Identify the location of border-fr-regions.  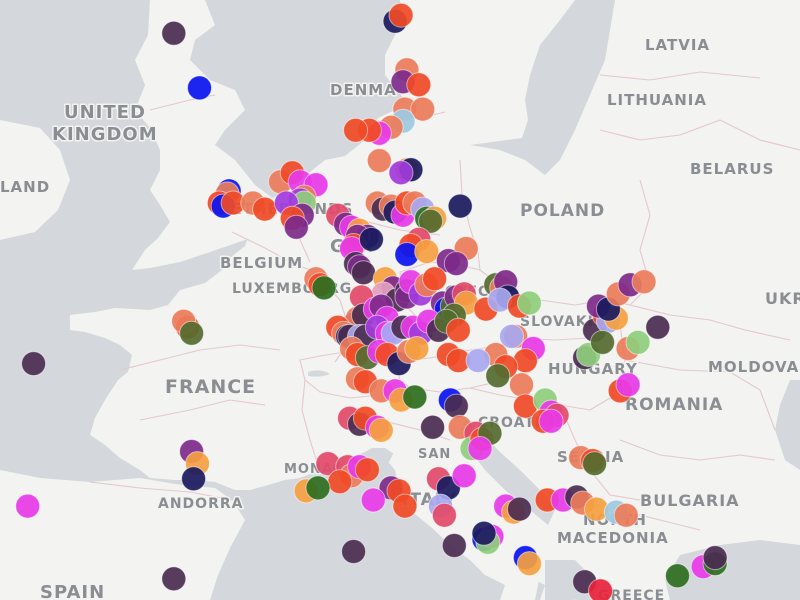
(200, 357).